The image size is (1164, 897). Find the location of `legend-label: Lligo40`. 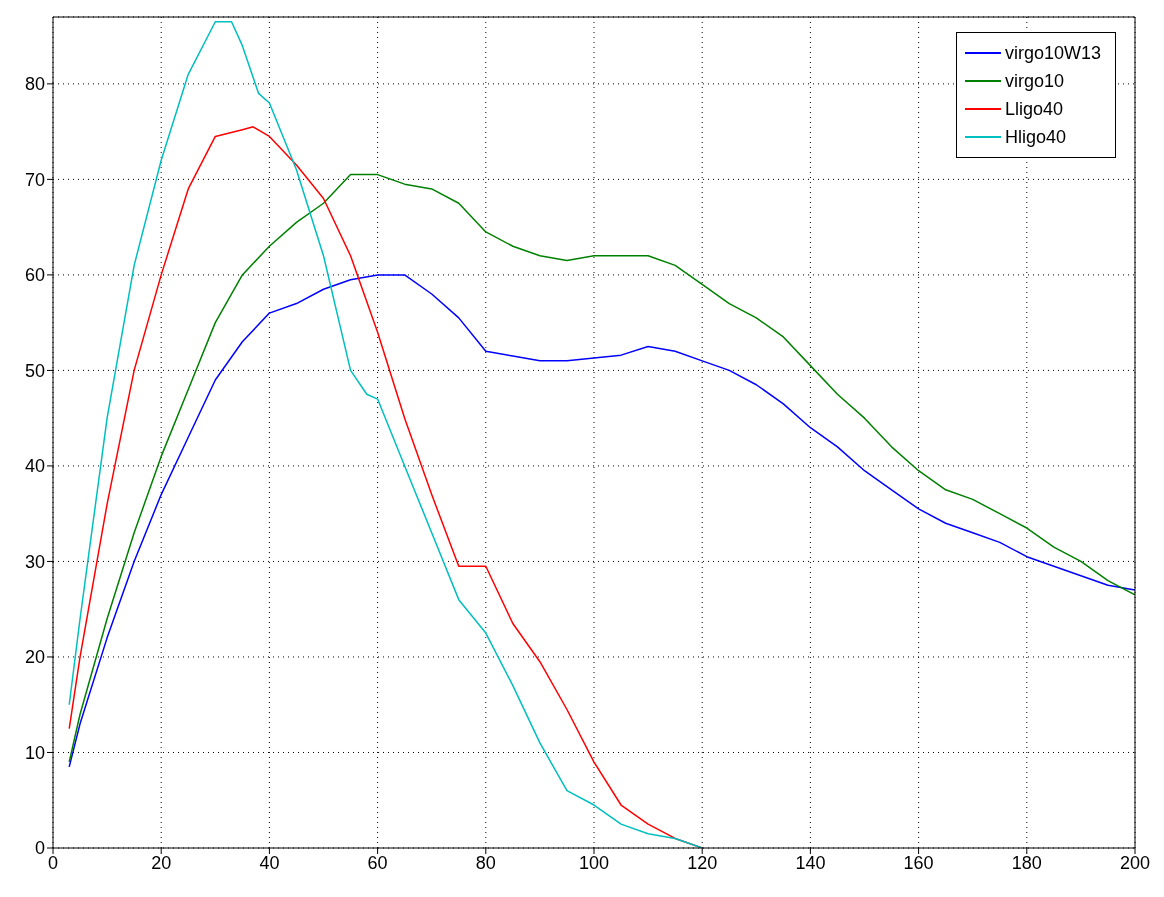

legend-label: Lligo40 is located at coordinates (1034, 109).